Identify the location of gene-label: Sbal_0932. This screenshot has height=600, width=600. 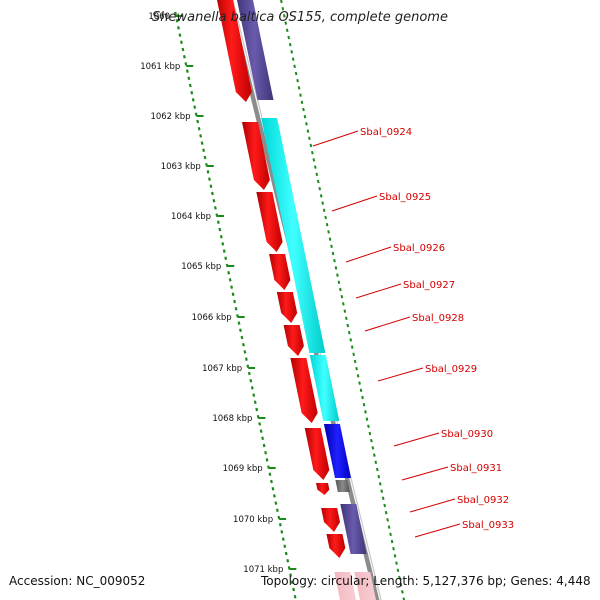
(483, 500).